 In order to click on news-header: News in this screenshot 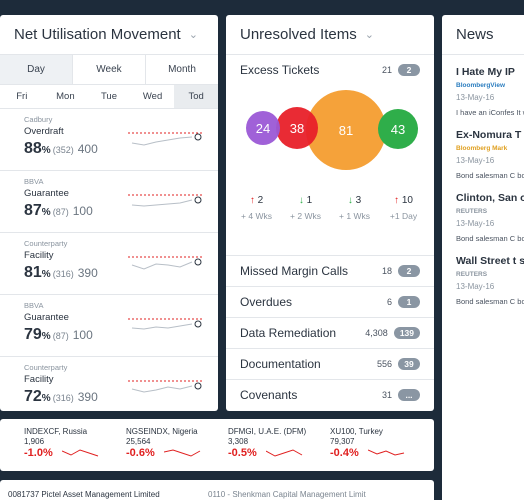, I will do `click(483, 35)`.